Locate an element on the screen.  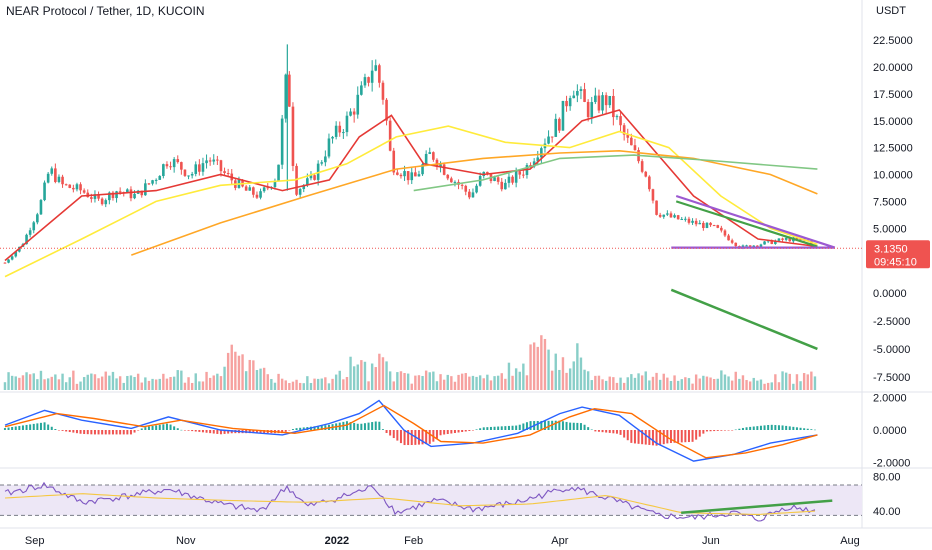
price-axis-tick: 22.5000 is located at coordinates (893, 41).